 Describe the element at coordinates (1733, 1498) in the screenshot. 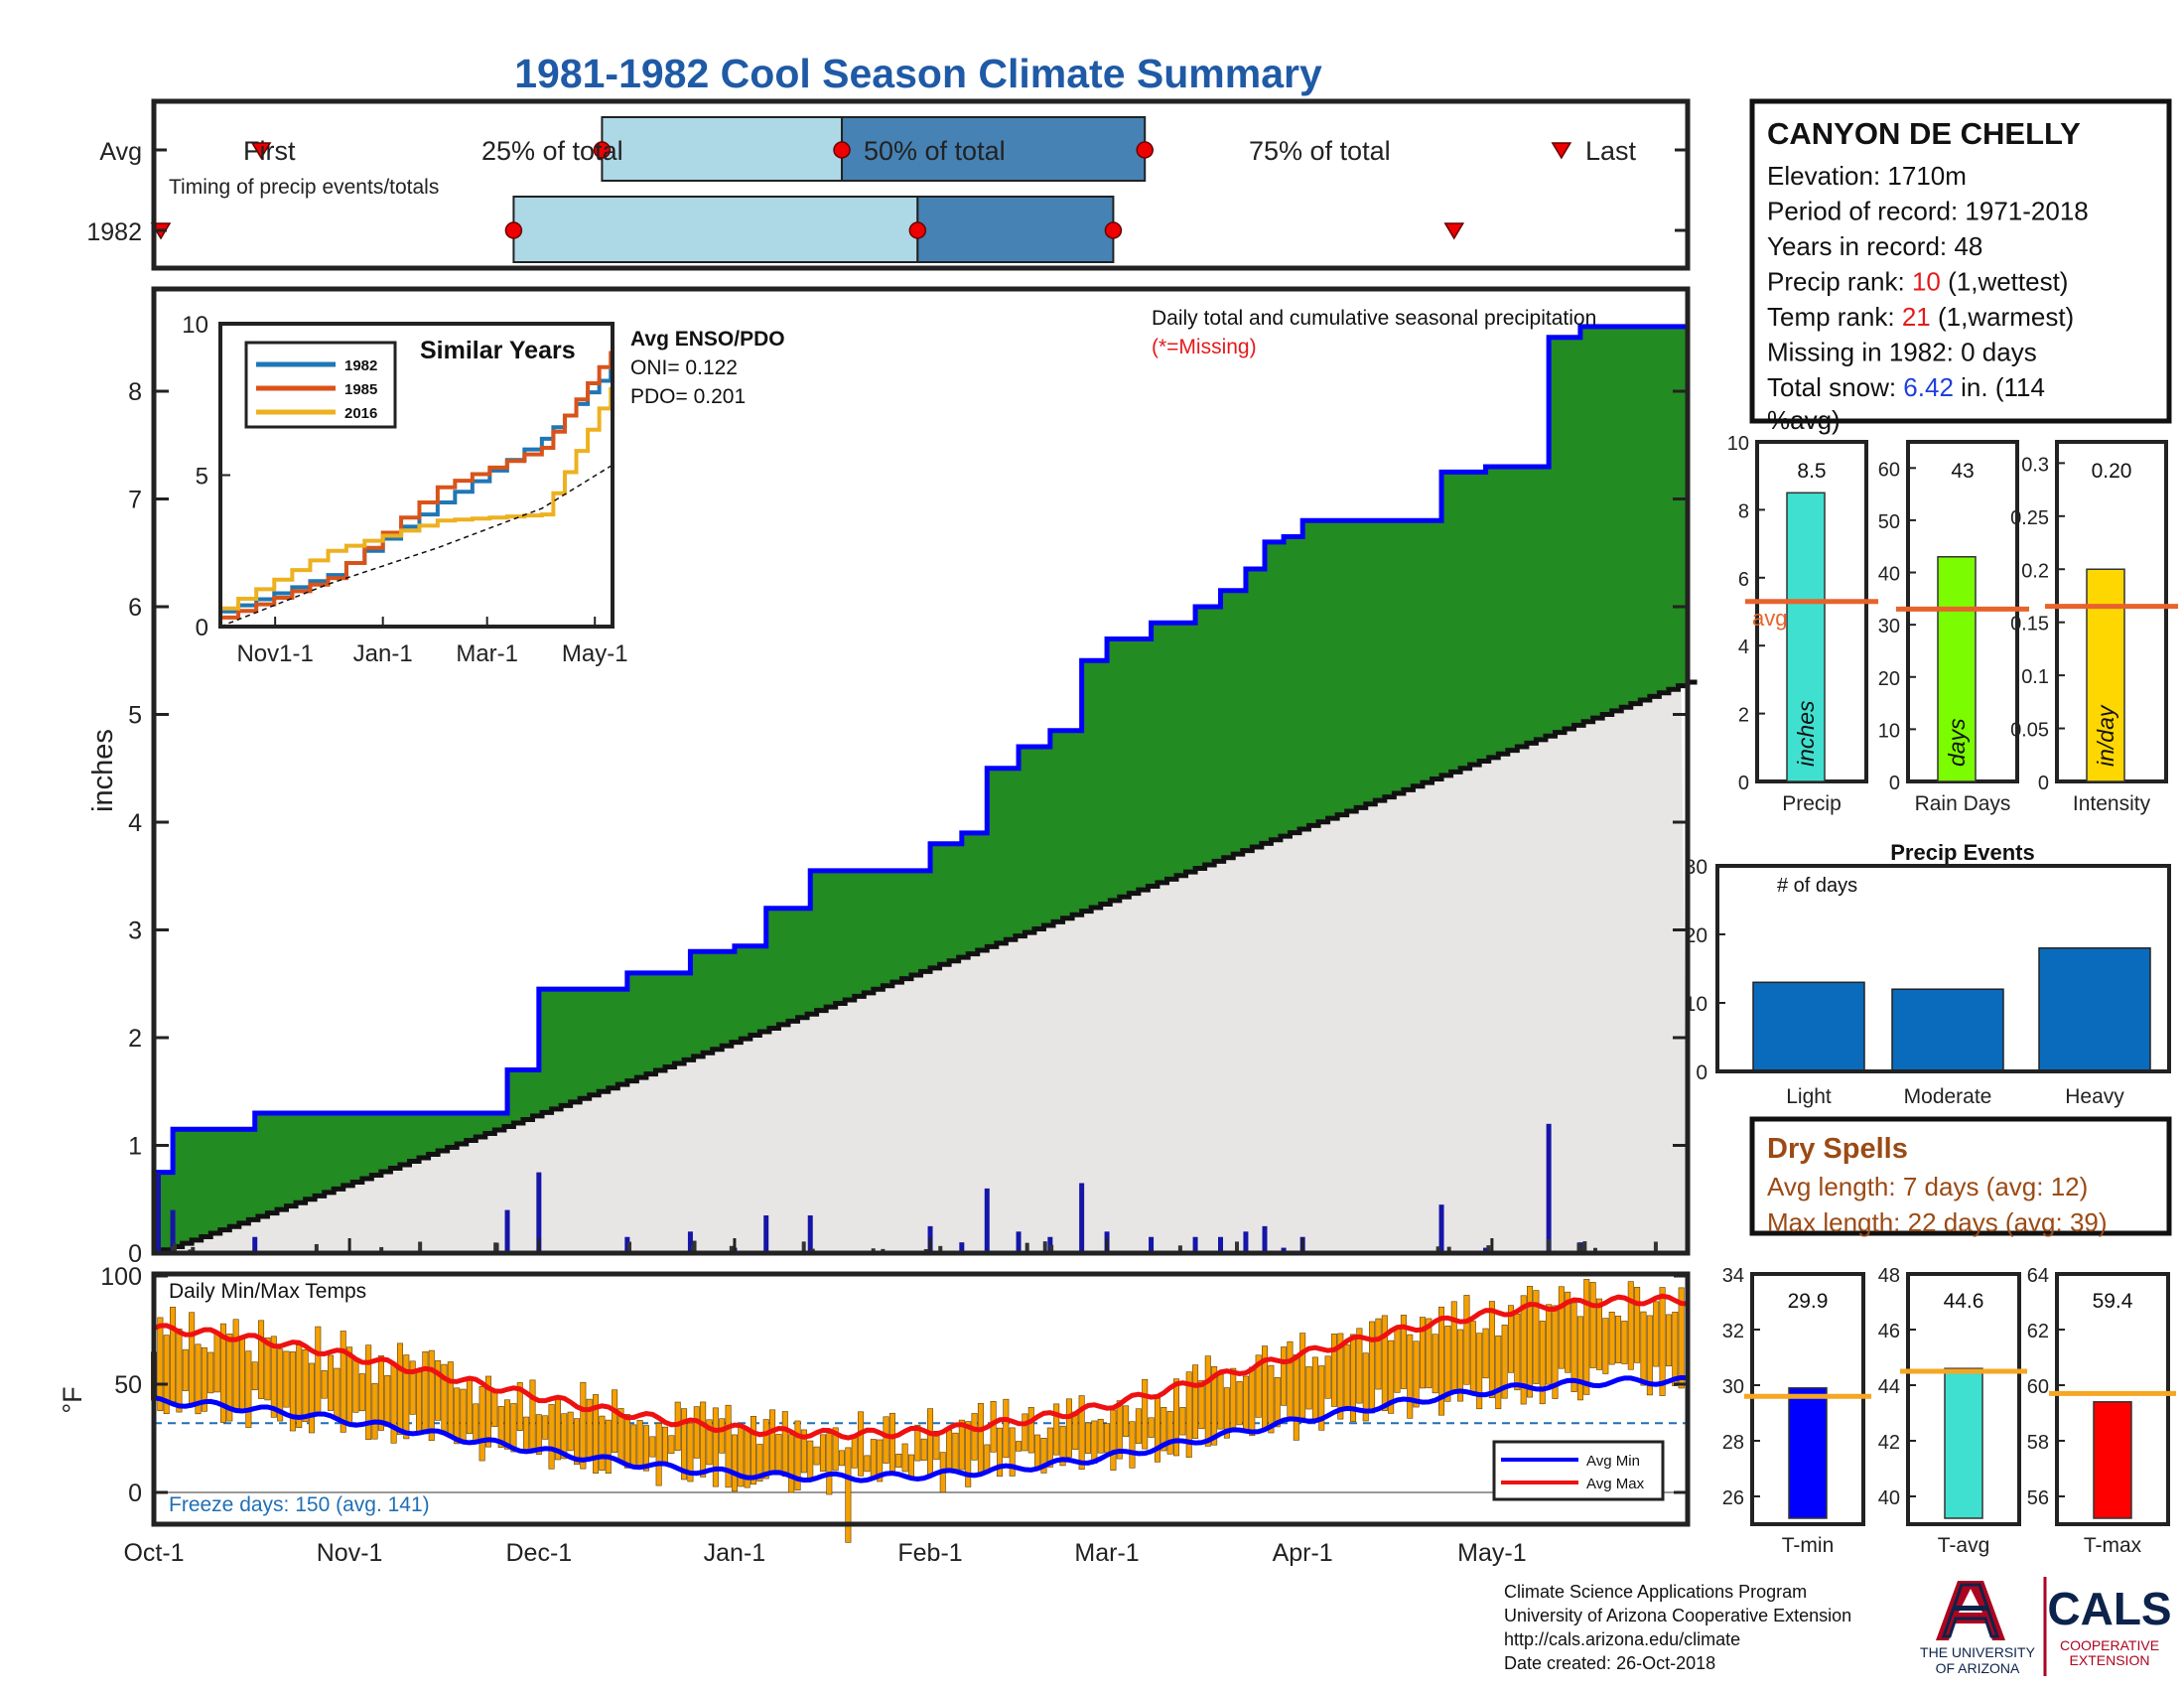

I see `tbar-ytick-label: 26` at that location.